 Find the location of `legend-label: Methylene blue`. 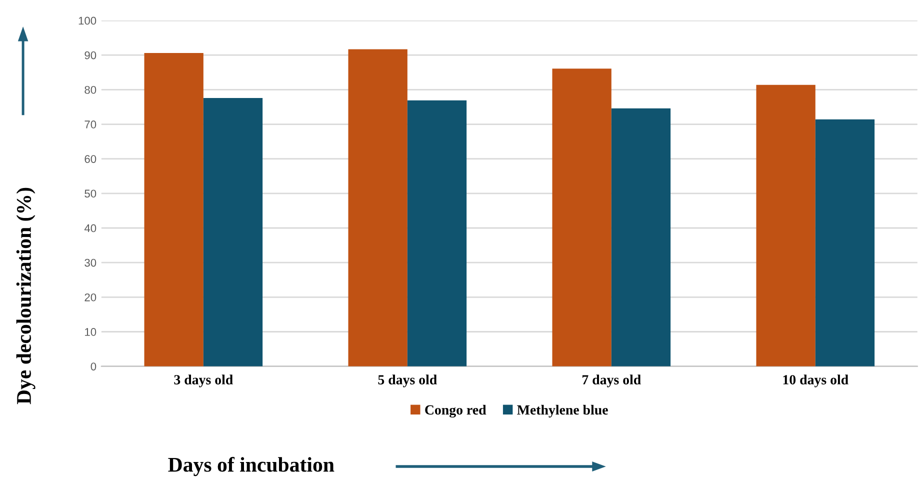

legend-label: Methylene blue is located at coordinates (562, 411).